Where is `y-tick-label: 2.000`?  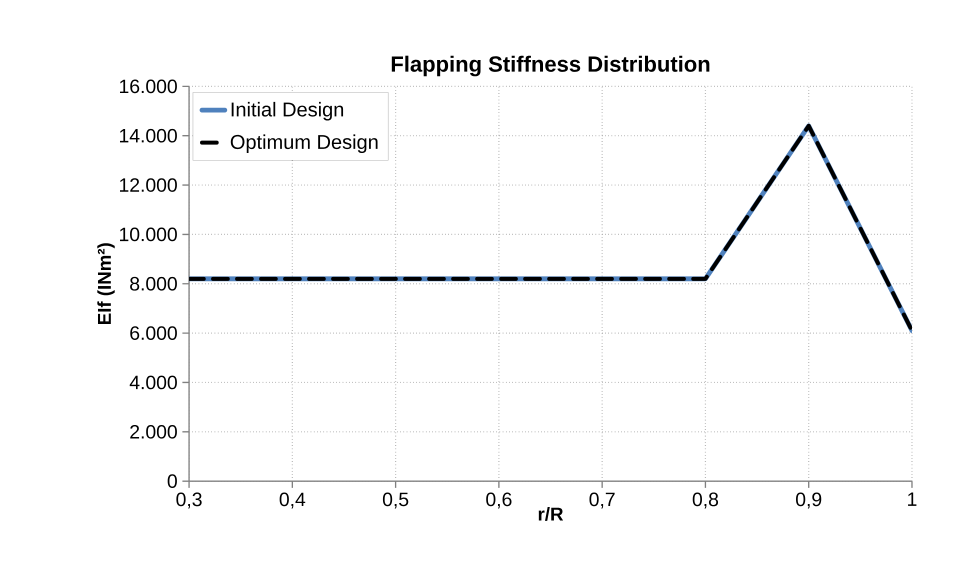 y-tick-label: 2.000 is located at coordinates (153, 431).